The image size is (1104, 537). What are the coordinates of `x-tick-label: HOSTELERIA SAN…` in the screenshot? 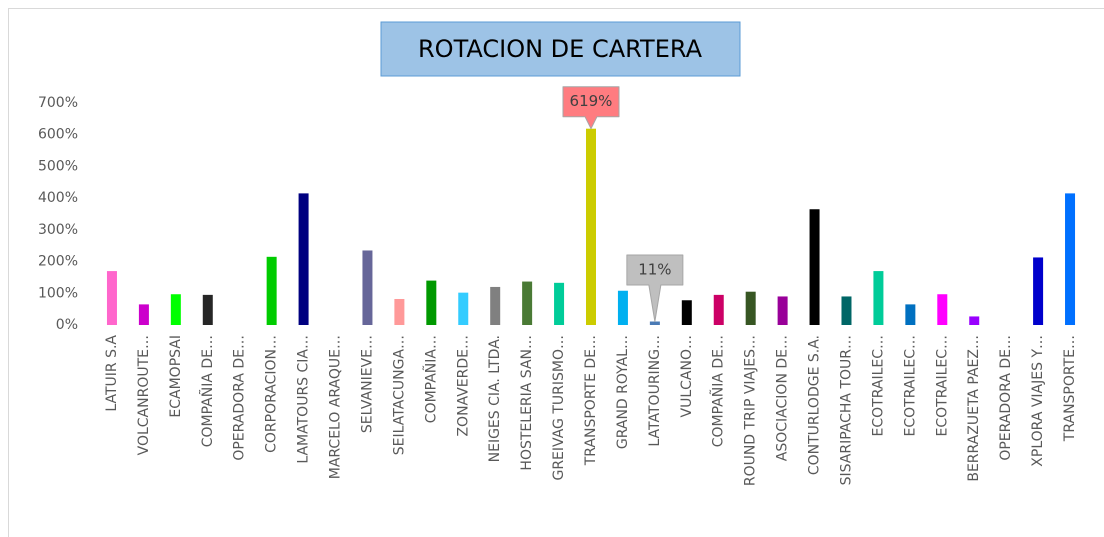 It's located at (527, 403).